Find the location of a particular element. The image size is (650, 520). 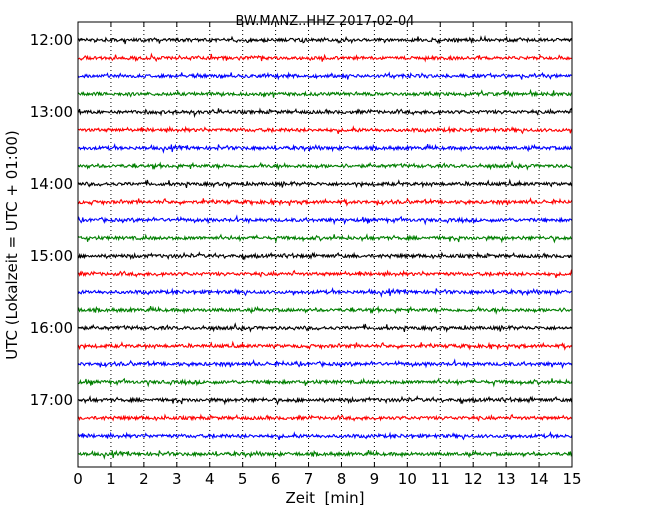

y-axis-label: UTC (Lokalzeit = UTC + 01:00) is located at coordinates (12, 245).